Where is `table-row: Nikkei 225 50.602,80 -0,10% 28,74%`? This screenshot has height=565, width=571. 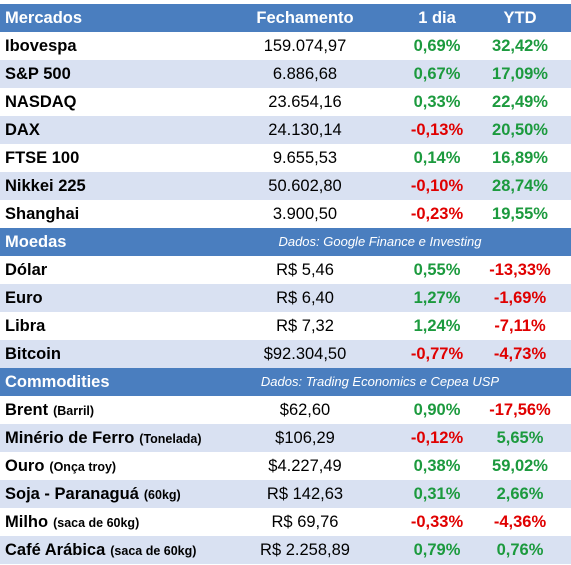 table-row: Nikkei 225 50.602,80 -0,10% 28,74% is located at coordinates (285, 186).